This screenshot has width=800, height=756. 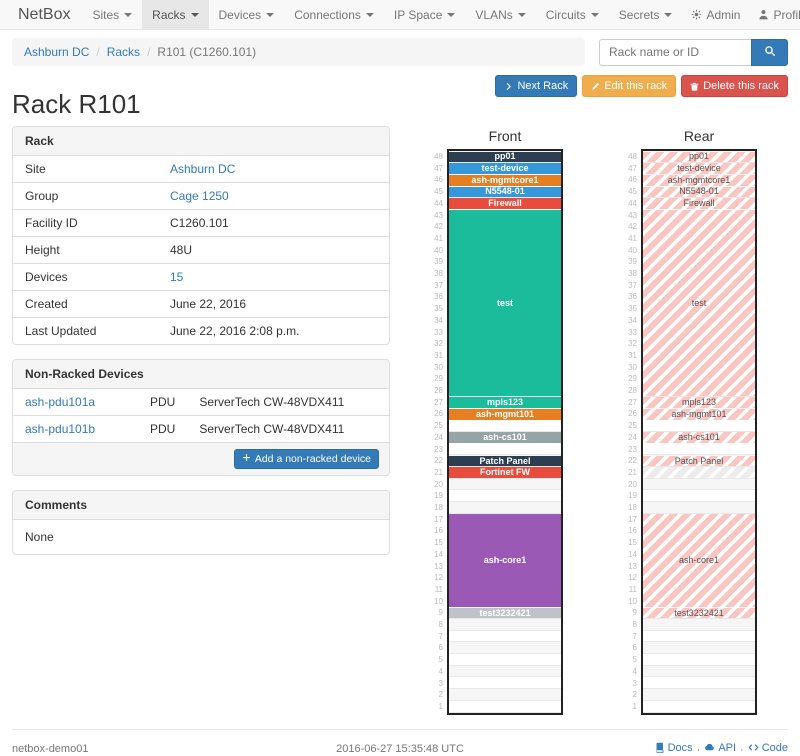 I want to click on nav-admin: Admin, so click(x=715, y=14).